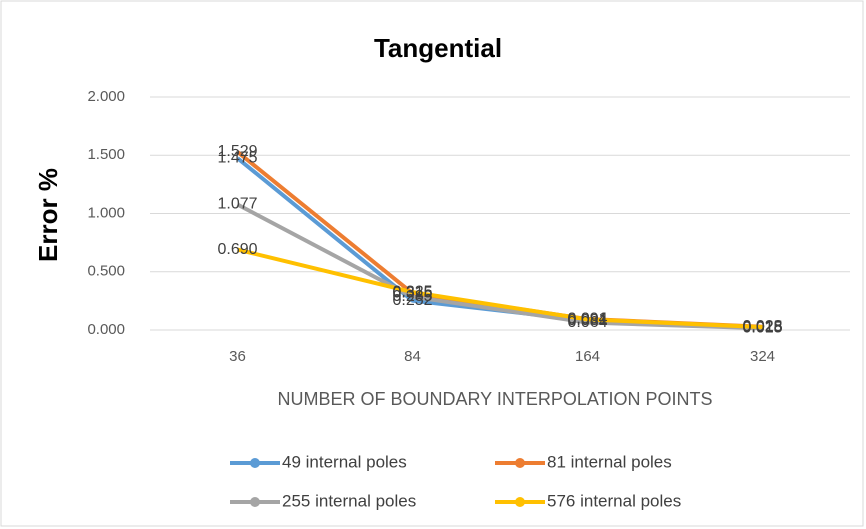 This screenshot has height=529, width=866. What do you see at coordinates (237, 151) in the screenshot?
I see `data-label: 1.529` at bounding box center [237, 151].